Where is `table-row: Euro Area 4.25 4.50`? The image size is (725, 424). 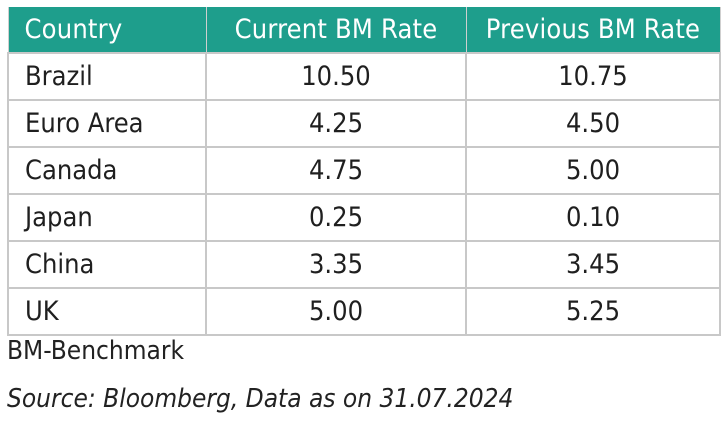
table-row: Euro Area 4.25 4.50 is located at coordinates (364, 123).